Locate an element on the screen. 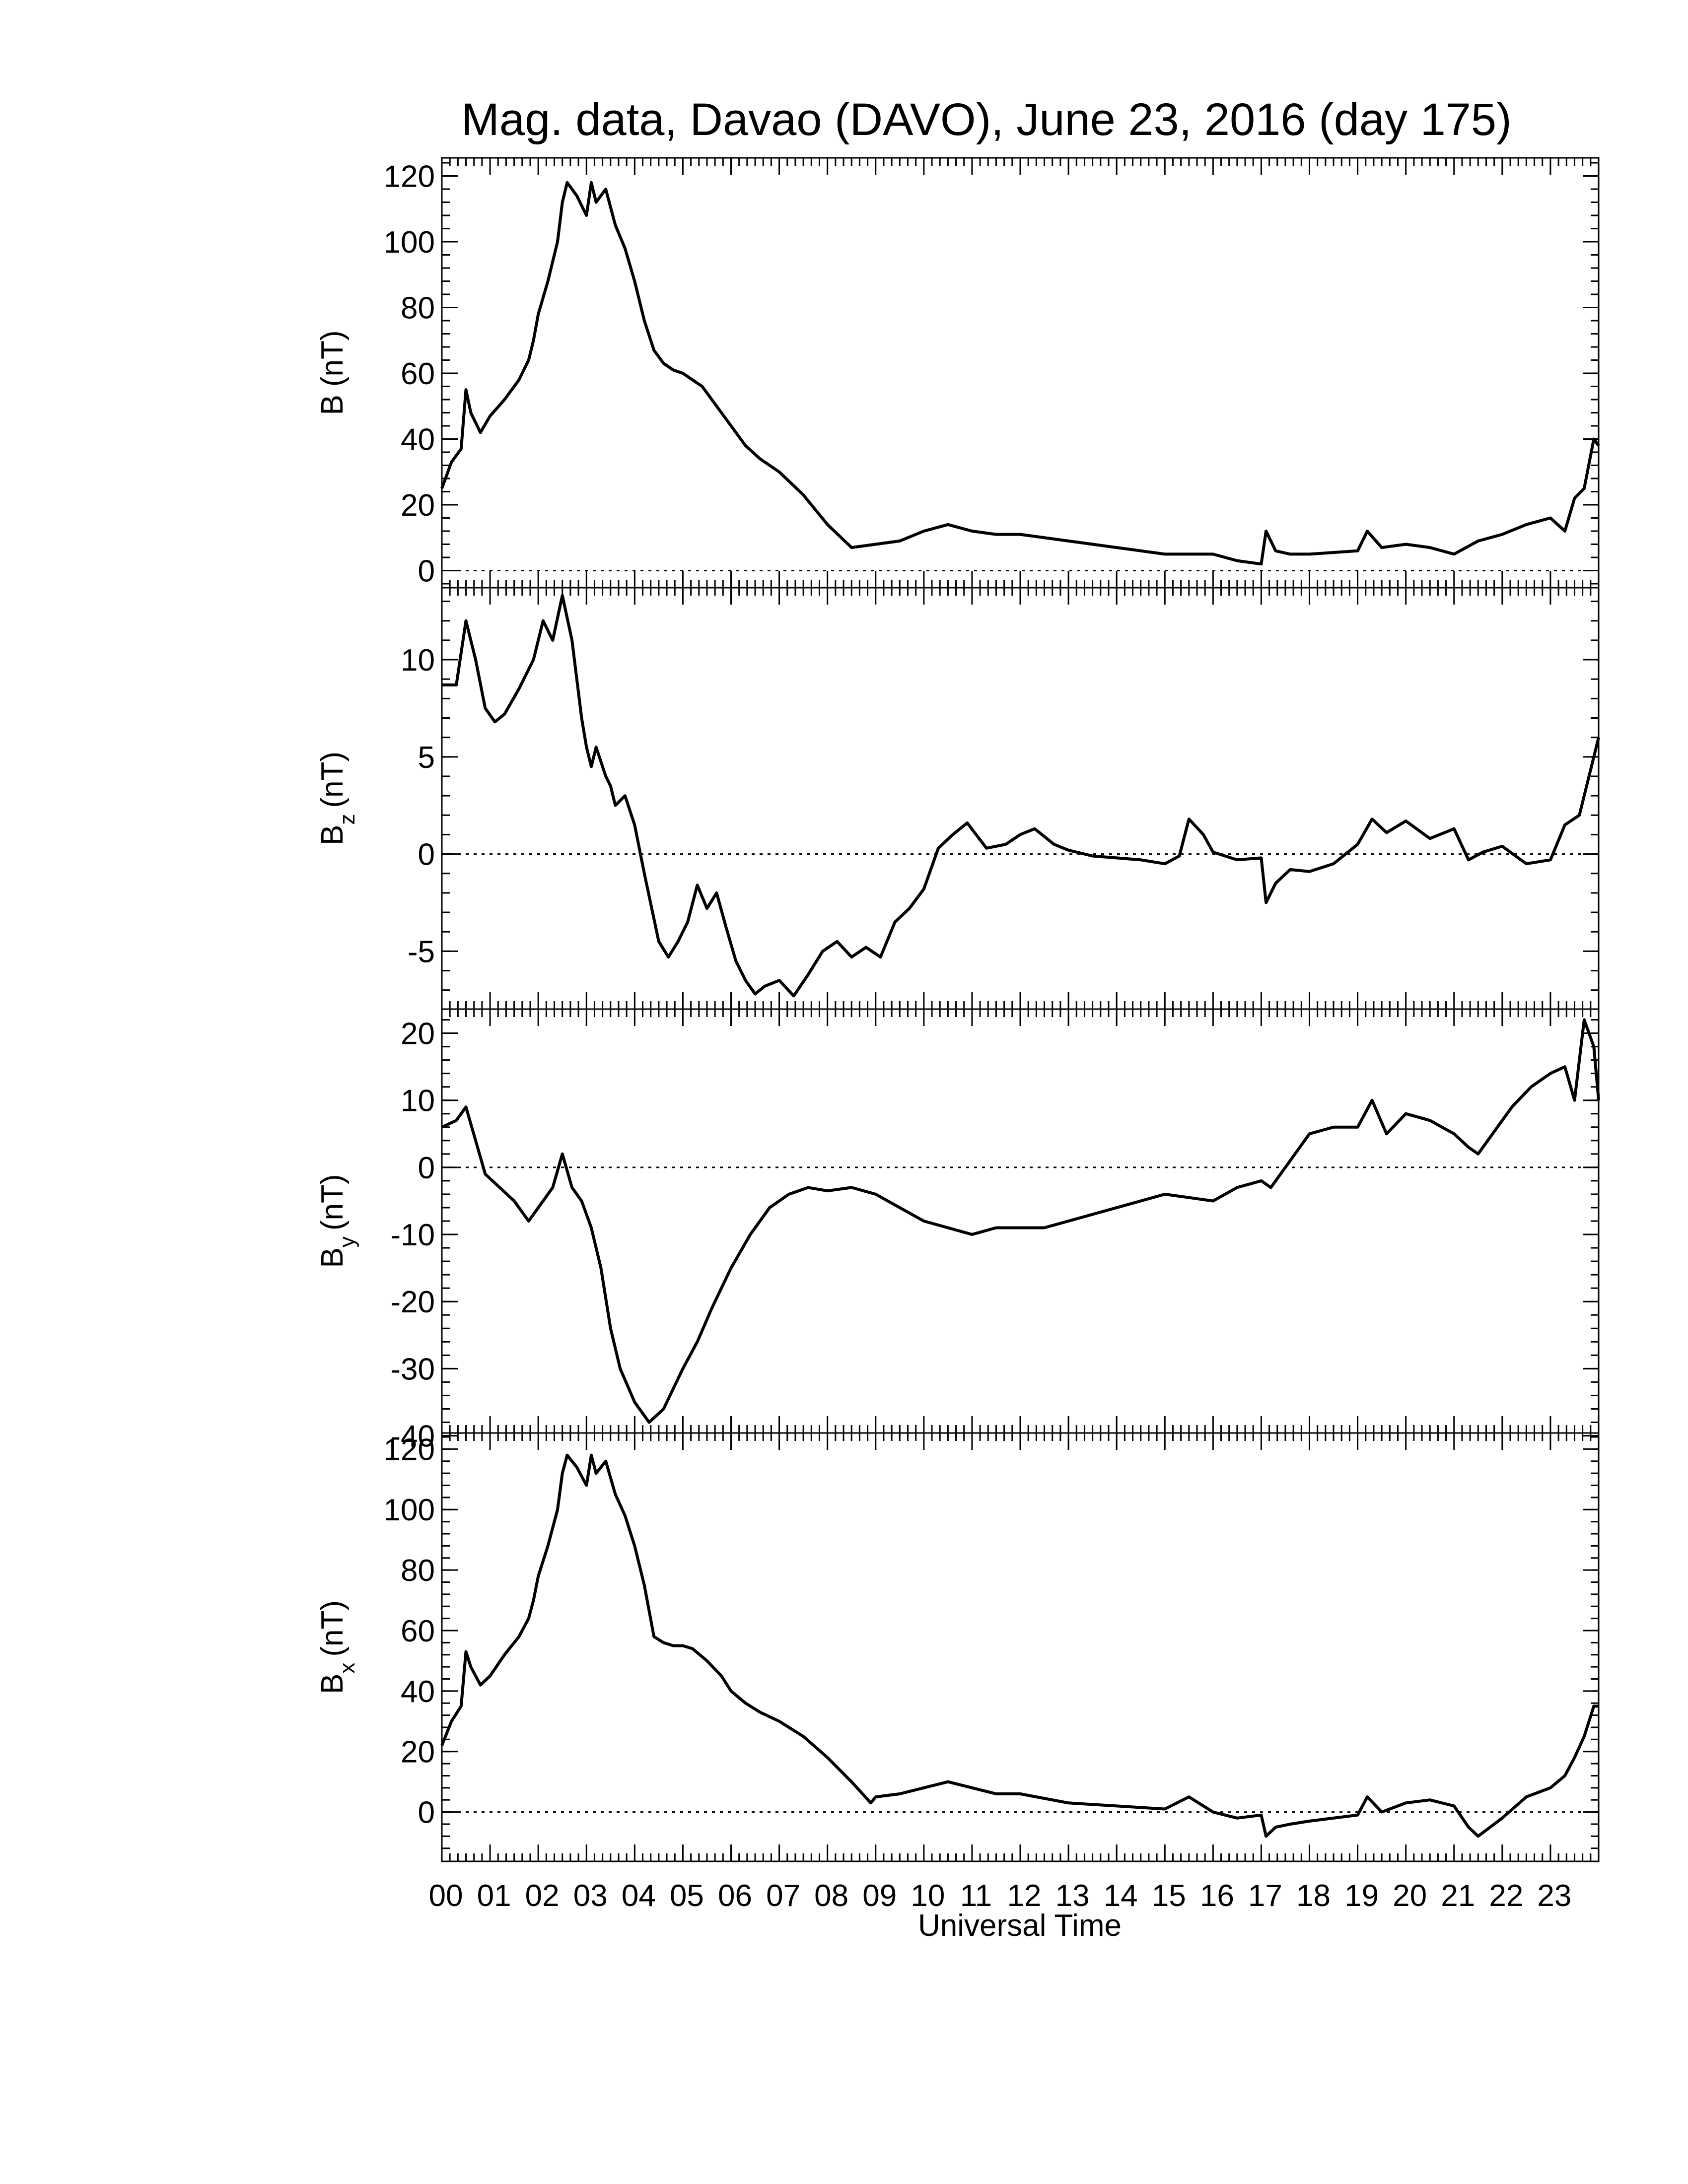  y-tick-label-Bx: 40 is located at coordinates (418, 1692).